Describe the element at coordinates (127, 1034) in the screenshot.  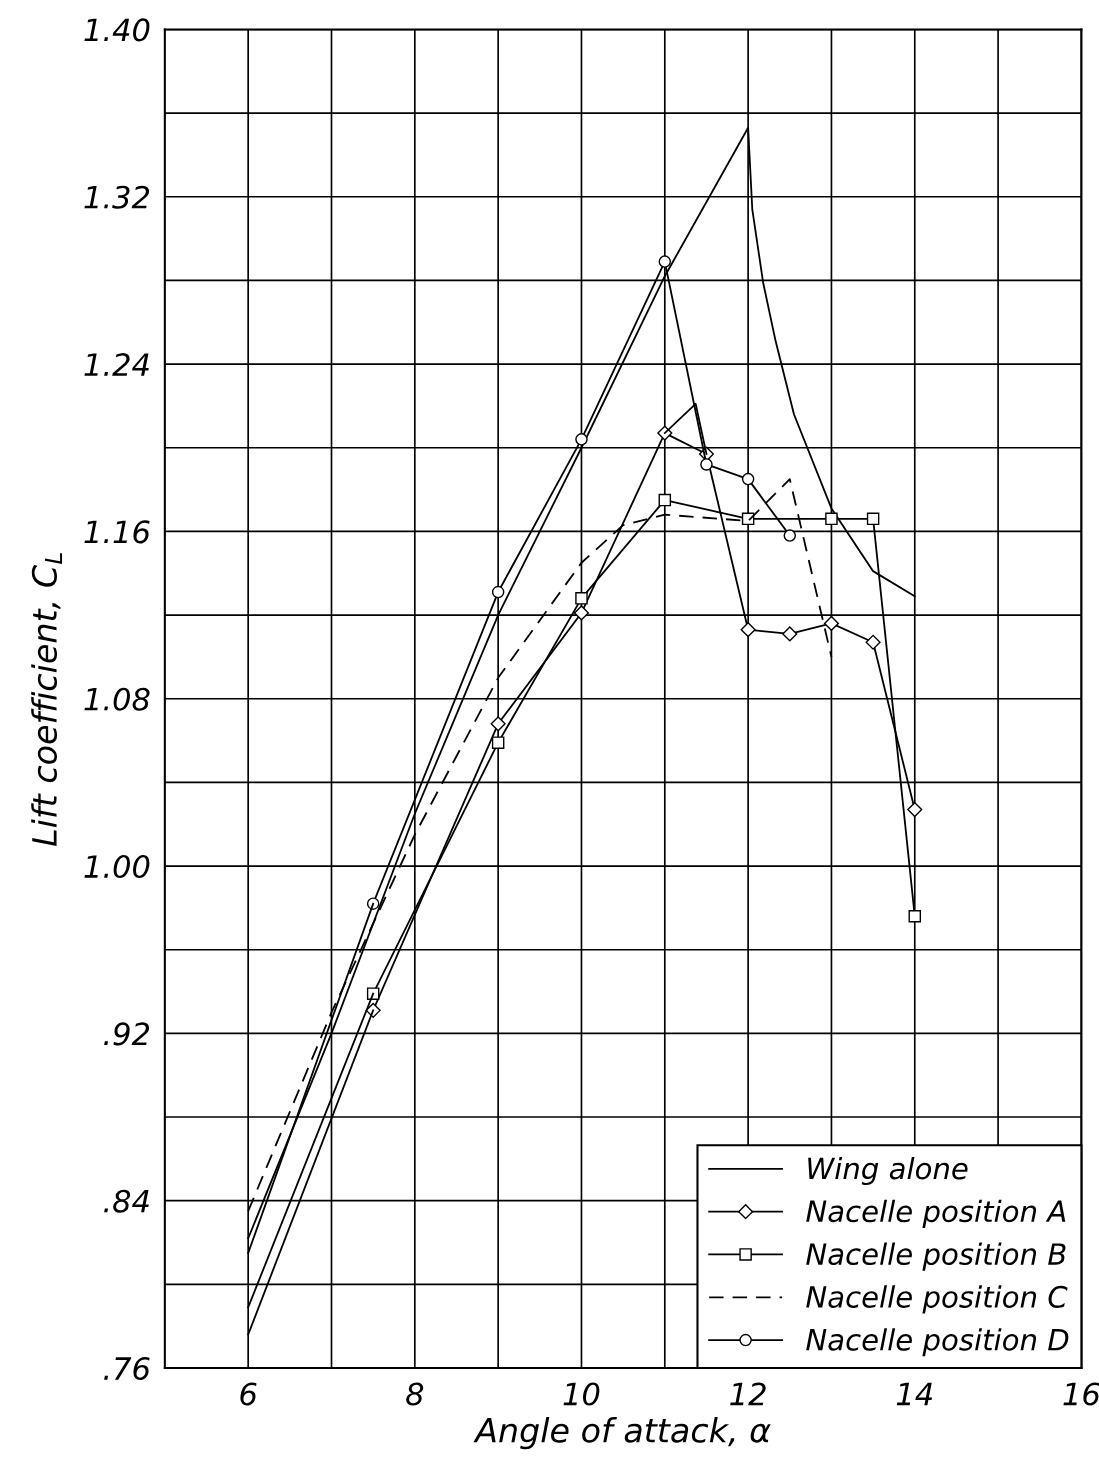
I see `y-tick-label: .92` at that location.